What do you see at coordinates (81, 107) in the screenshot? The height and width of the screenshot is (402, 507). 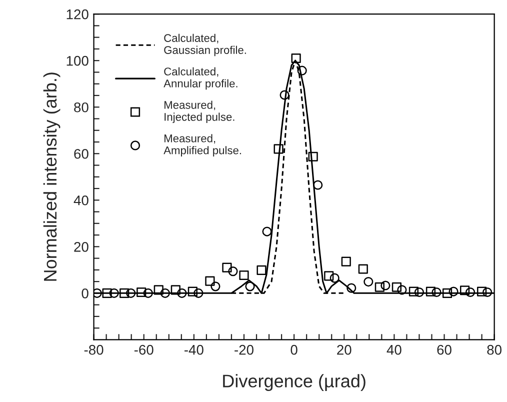 I see `y-tick-label: 80` at bounding box center [81, 107].